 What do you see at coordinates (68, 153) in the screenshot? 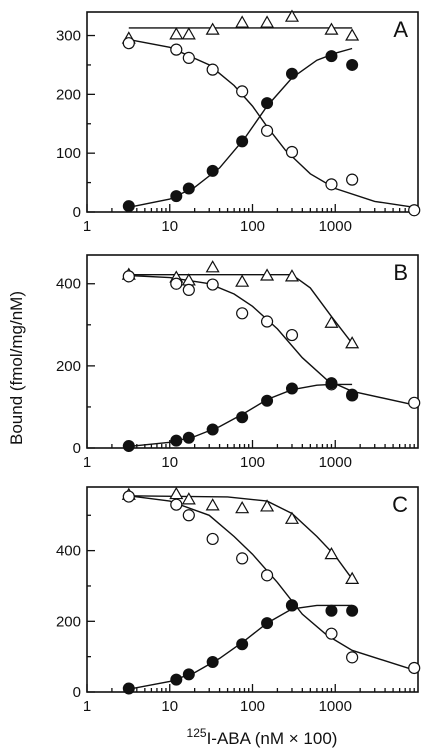
I see `y-tick-label: 100` at bounding box center [68, 153].